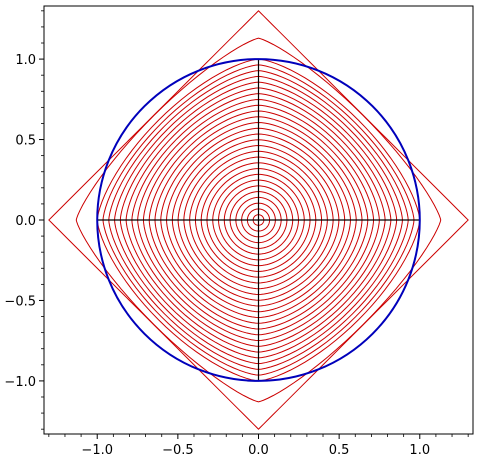 This screenshot has height=467, width=482. Describe the element at coordinates (419, 450) in the screenshot. I see `x-tick-label: 1.0` at that location.